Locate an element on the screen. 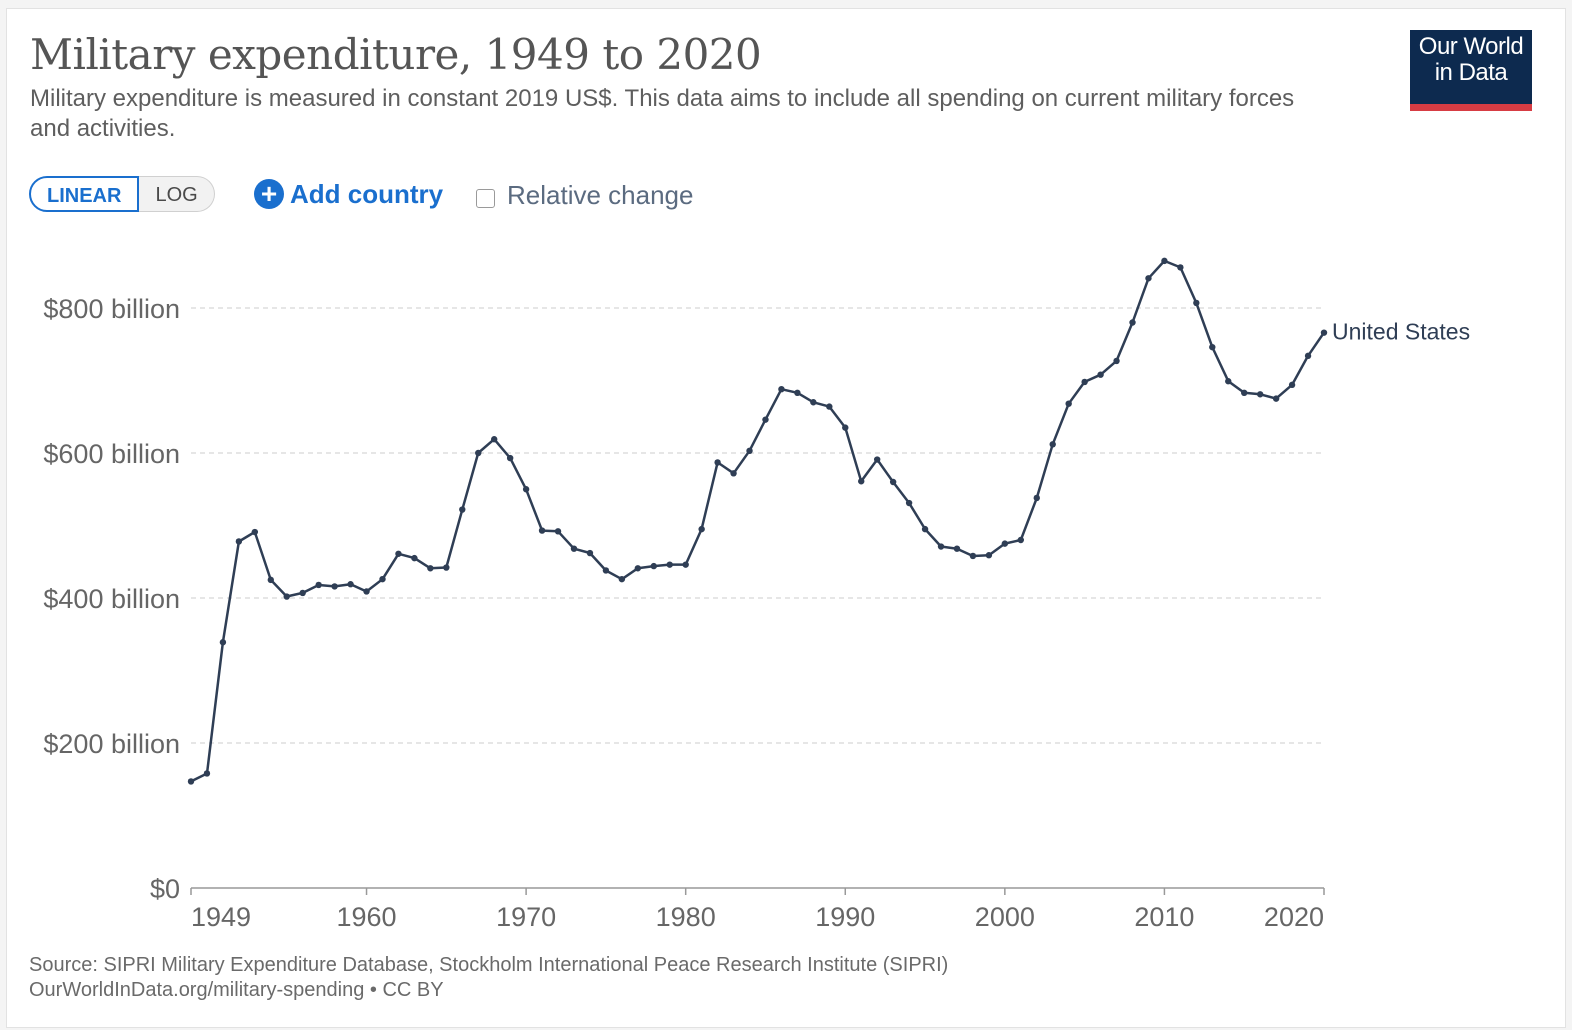 Image resolution: width=1572 pixels, height=1030 pixels. owid-logo: Our World in Data is located at coordinates (1471, 70).